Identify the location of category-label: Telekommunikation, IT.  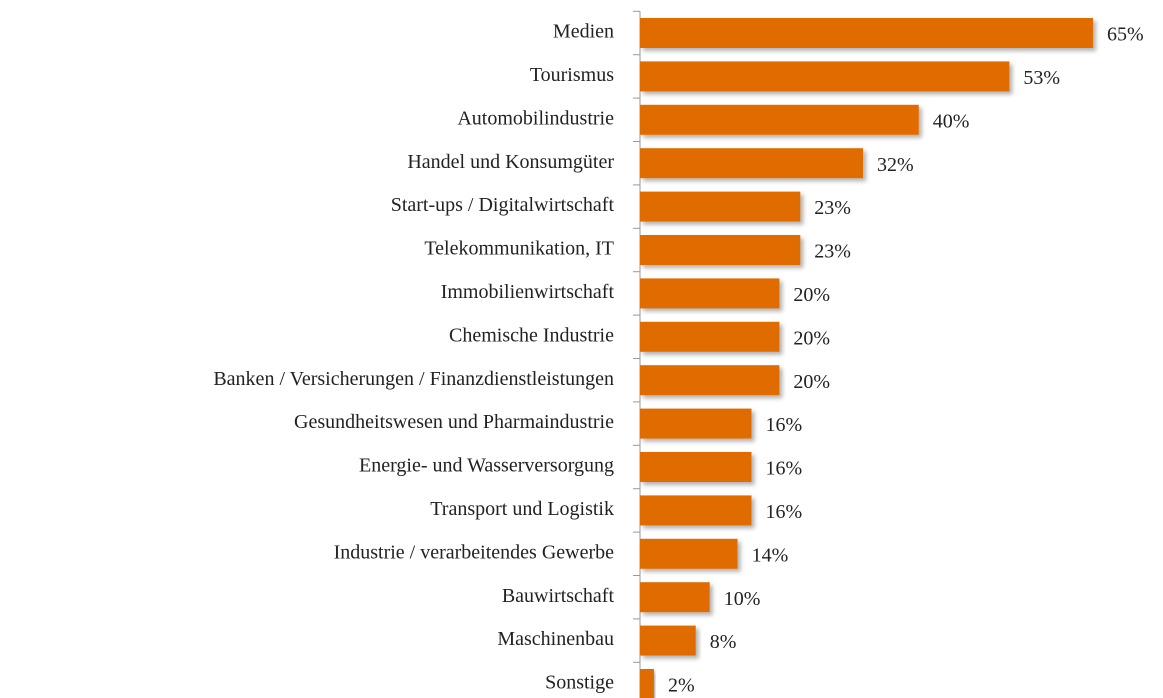
(519, 249).